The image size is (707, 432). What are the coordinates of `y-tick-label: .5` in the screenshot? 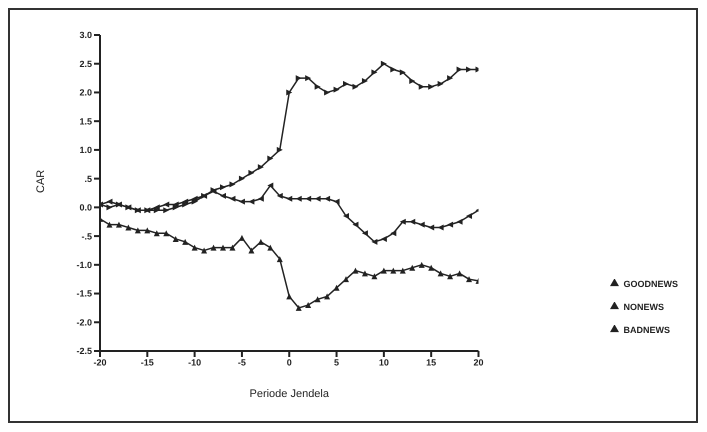 It's located at (88, 179).